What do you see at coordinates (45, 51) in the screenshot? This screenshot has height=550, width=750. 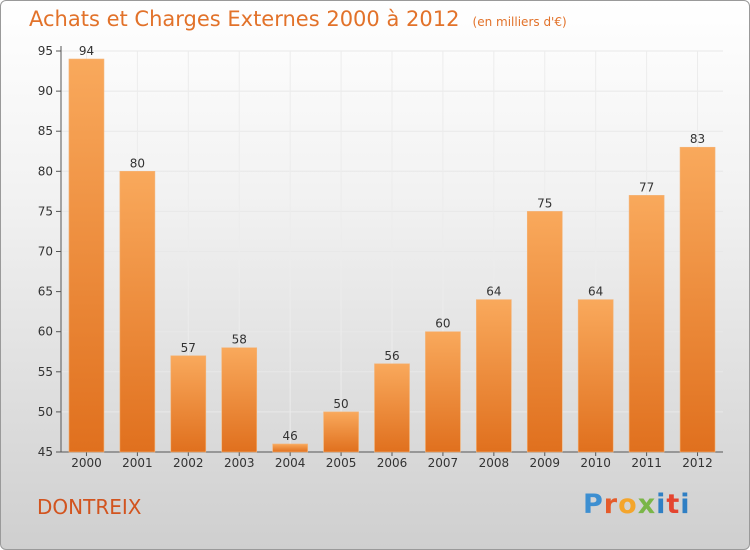 I see `y-tick-label: 95` at bounding box center [45, 51].